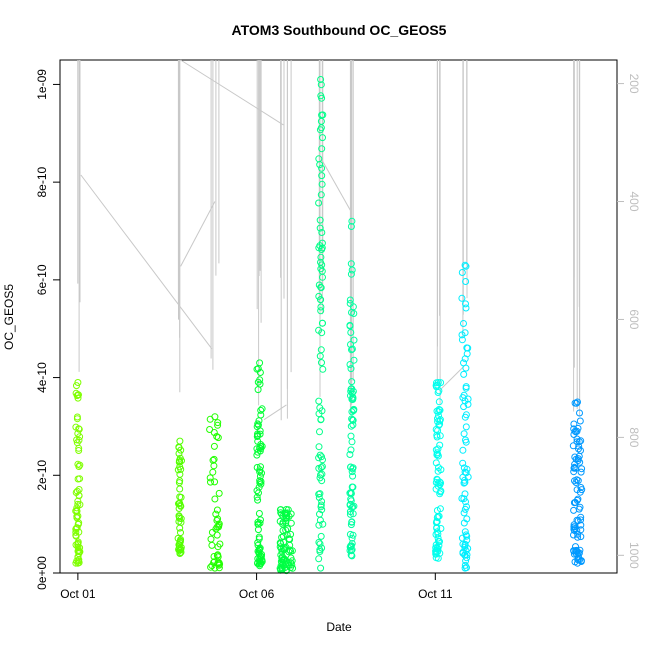 This screenshot has width=650, height=655. What do you see at coordinates (435, 594) in the screenshot?
I see `x-tick-label: Oct 11` at bounding box center [435, 594].